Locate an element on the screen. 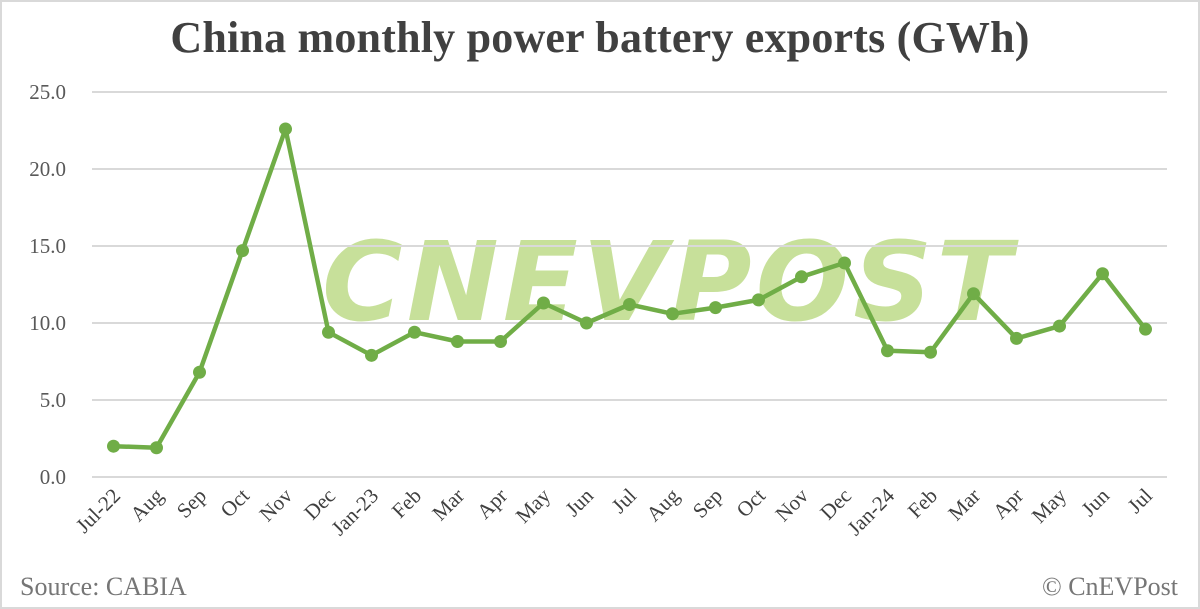 This screenshot has height=609, width=1200. x-tick-label: Jan-23 is located at coordinates (354, 512).